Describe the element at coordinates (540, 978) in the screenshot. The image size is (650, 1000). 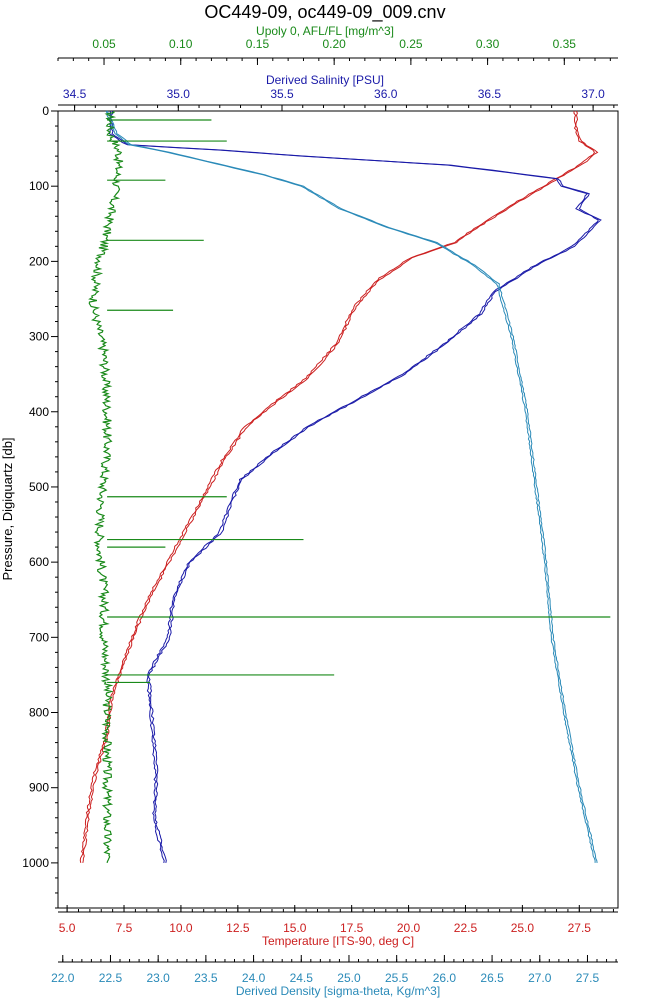
I see `density-tick-label: 27.0` at that location.